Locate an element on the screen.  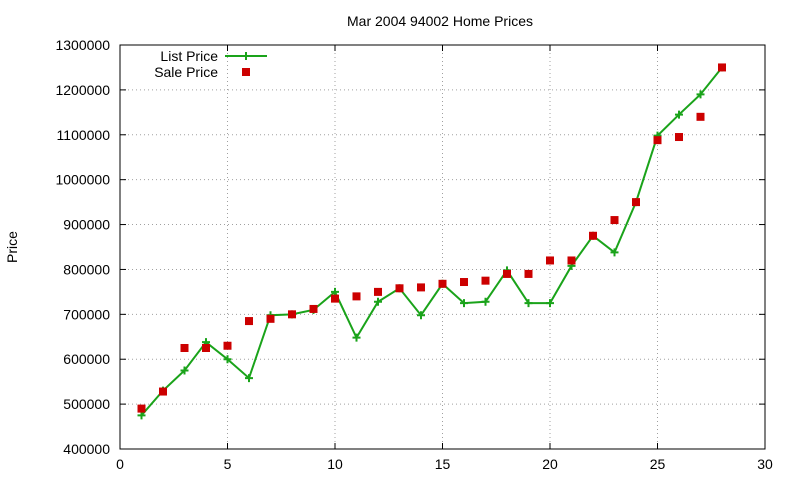
y-tick-label: 800000 is located at coordinates (86, 269).